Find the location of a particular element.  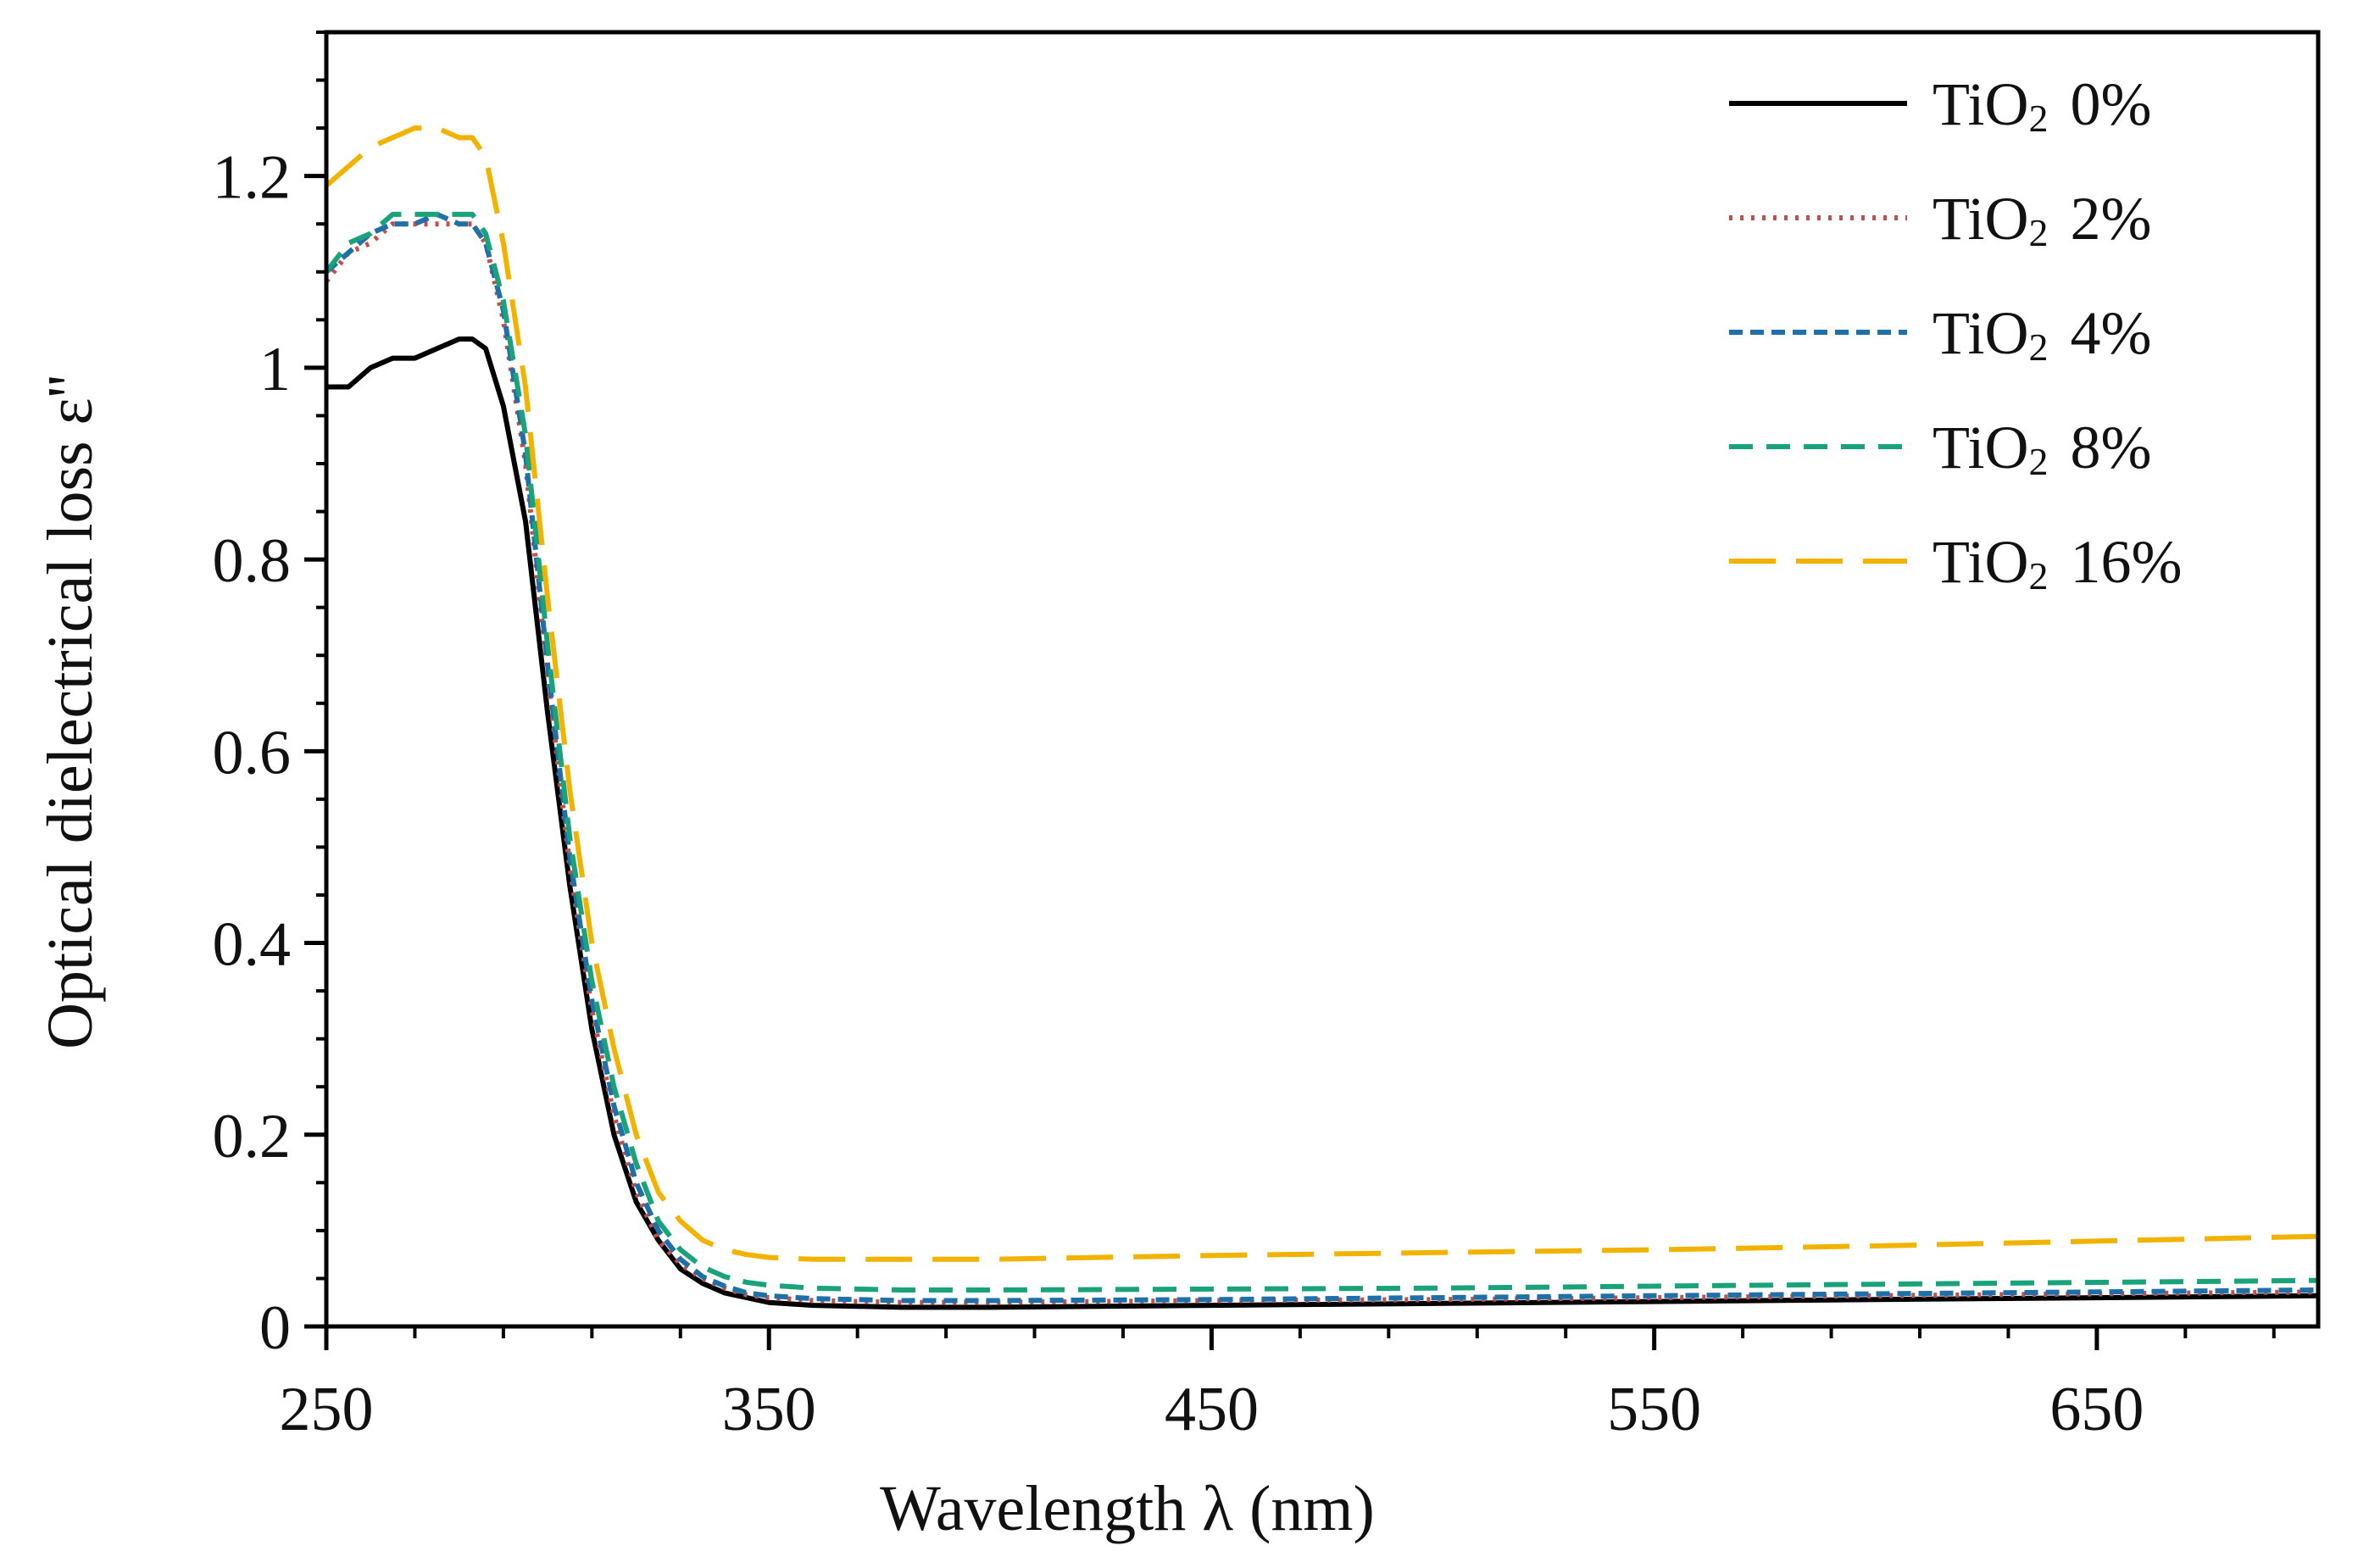

x-tick-label: 550 is located at coordinates (1654, 1409).